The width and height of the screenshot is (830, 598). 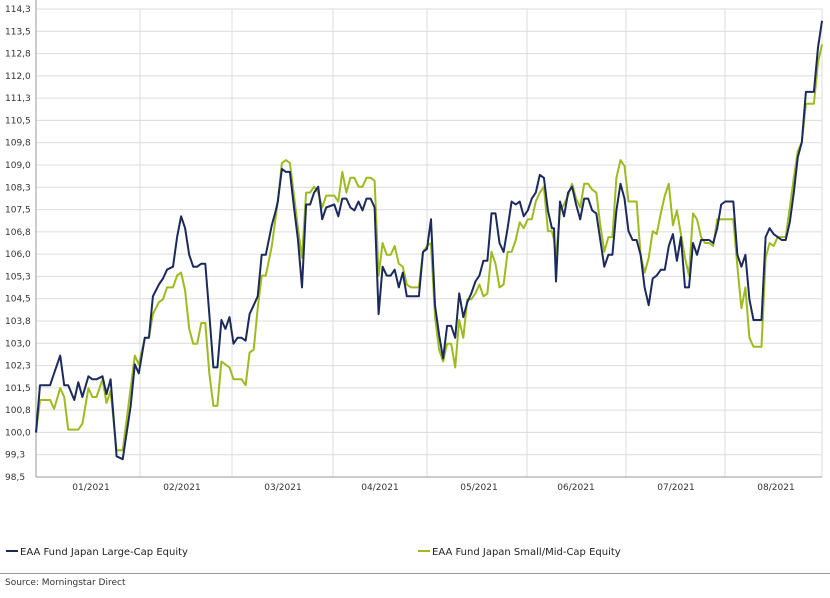 I want to click on y-tick-label: 103,8, so click(x=18, y=322).